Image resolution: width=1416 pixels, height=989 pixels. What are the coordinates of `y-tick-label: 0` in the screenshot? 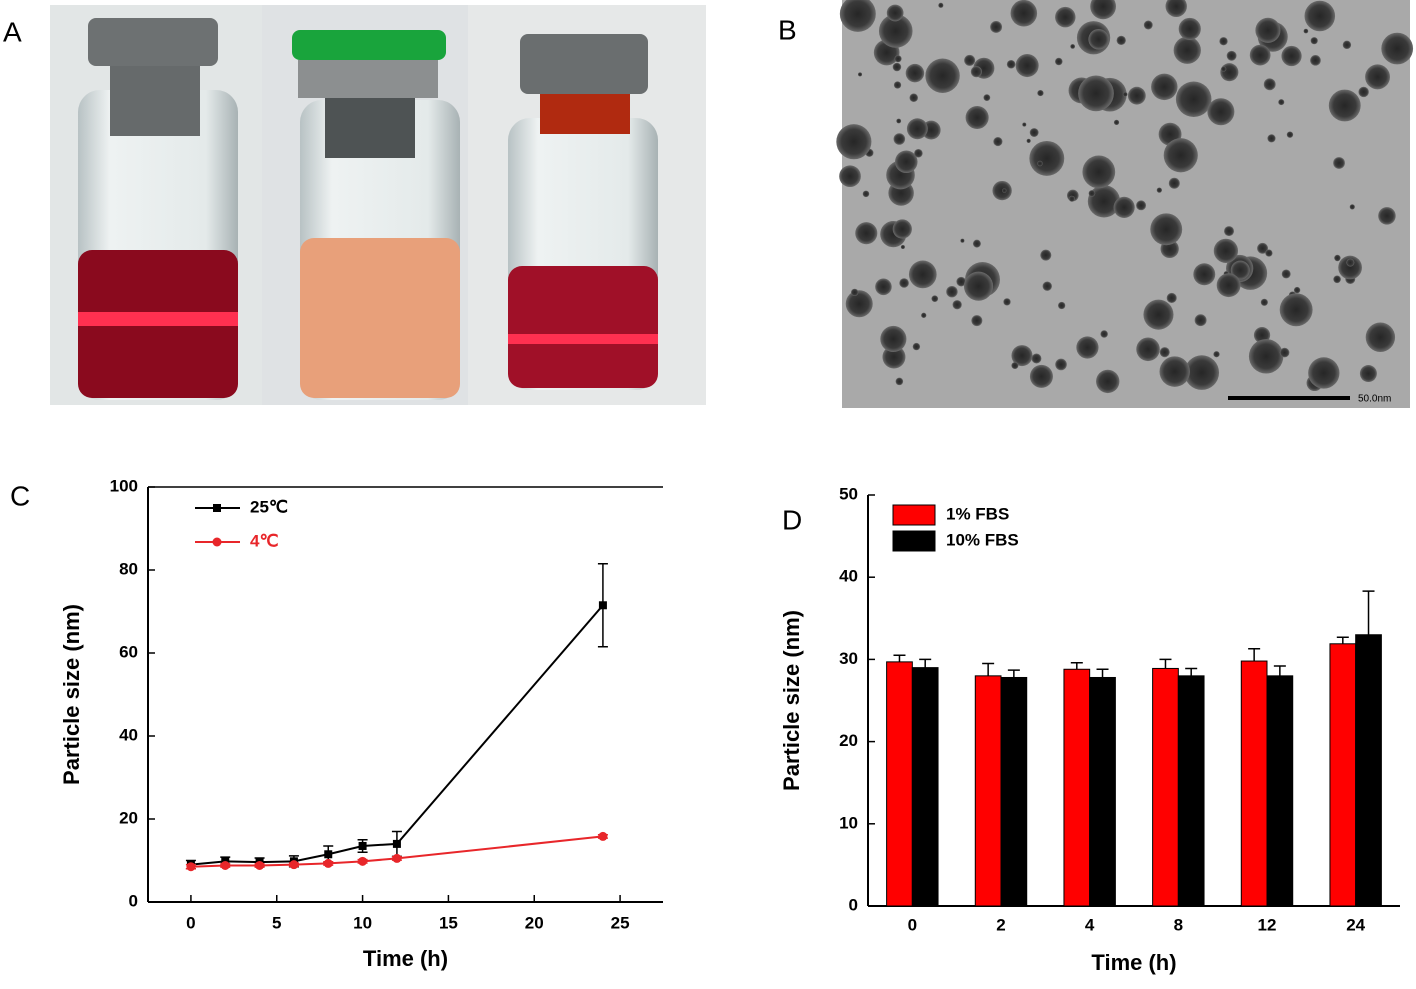 It's located at (853, 904).